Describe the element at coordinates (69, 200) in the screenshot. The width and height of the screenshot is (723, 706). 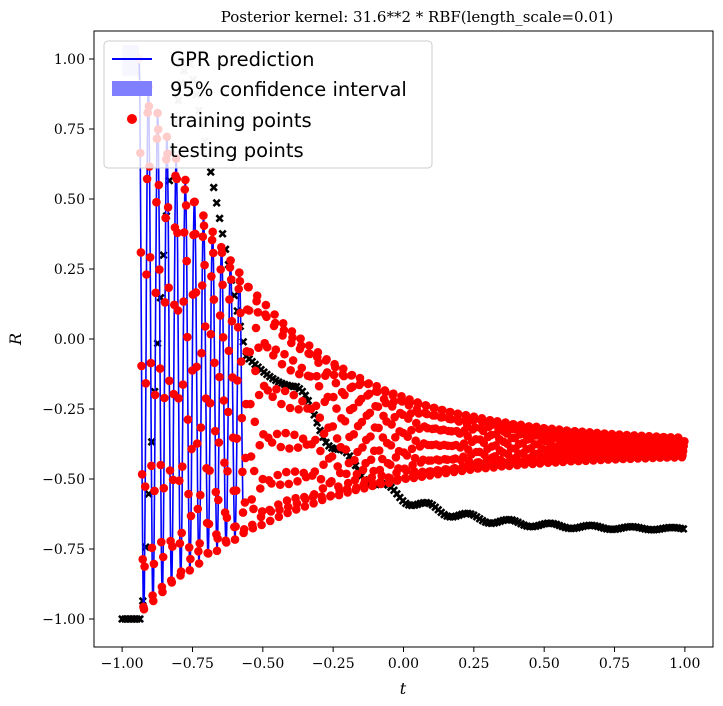
I see `y-tick-label: 0.50` at that location.